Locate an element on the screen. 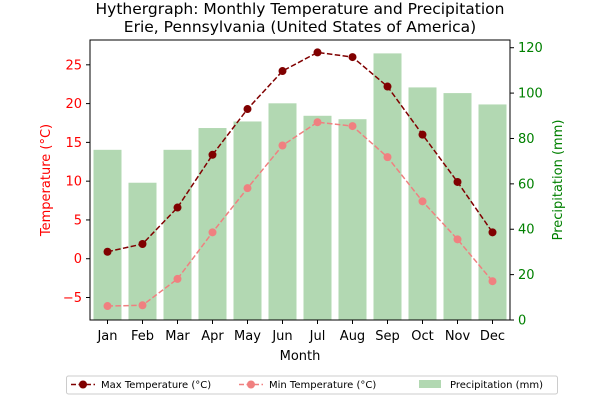 This screenshot has height=404, width=600. legend-min-point-marker is located at coordinates (251, 384).